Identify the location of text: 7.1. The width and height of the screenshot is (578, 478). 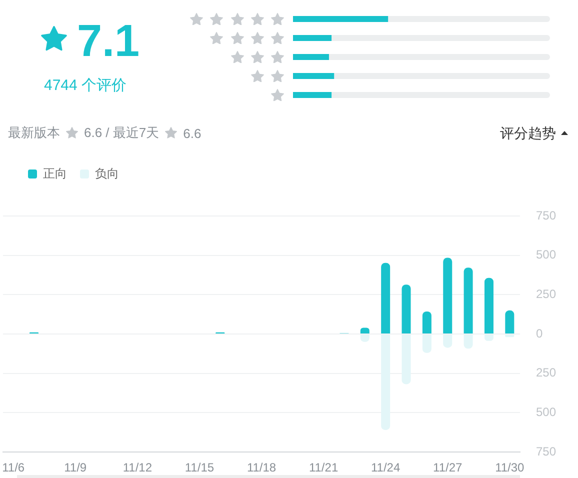
(108, 40).